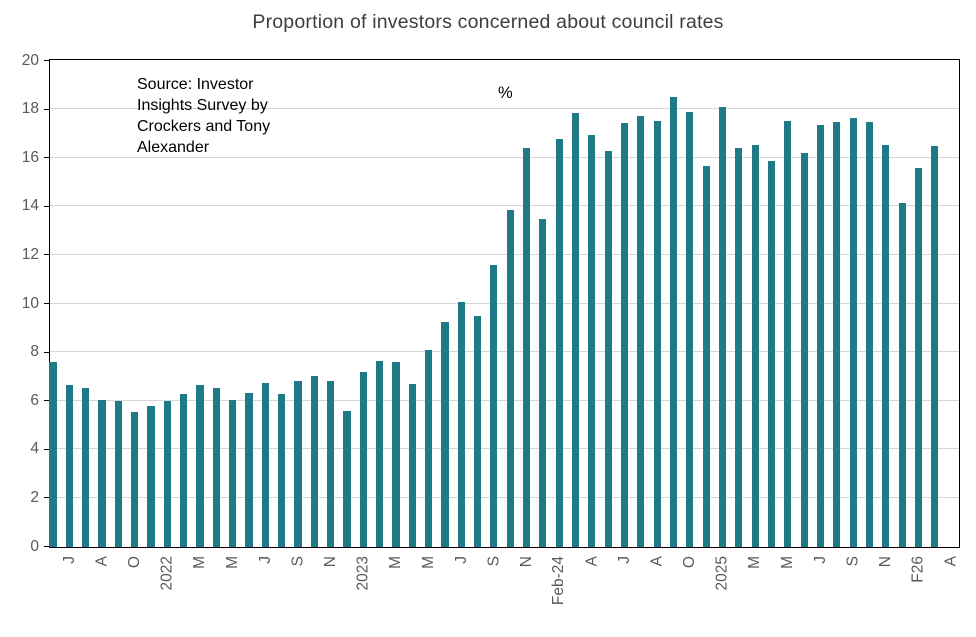 The height and width of the screenshot is (637, 976). I want to click on y-tick-label: 2, so click(34, 497).